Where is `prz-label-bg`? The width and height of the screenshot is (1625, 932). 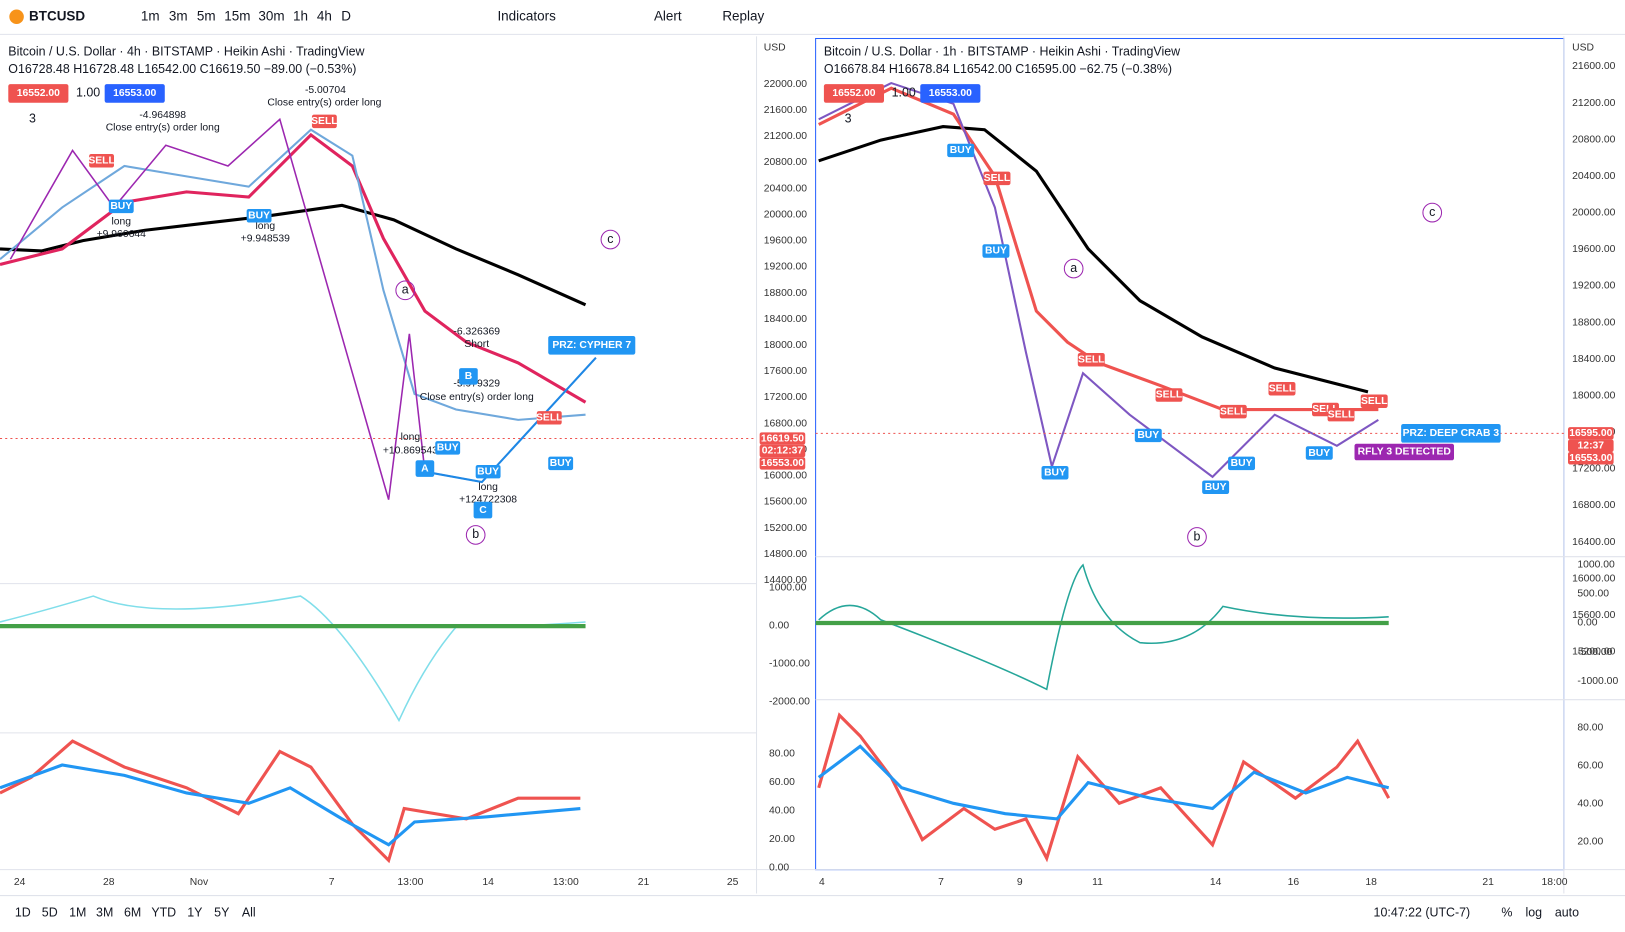
prz-label-bg is located at coordinates (1451, 433).